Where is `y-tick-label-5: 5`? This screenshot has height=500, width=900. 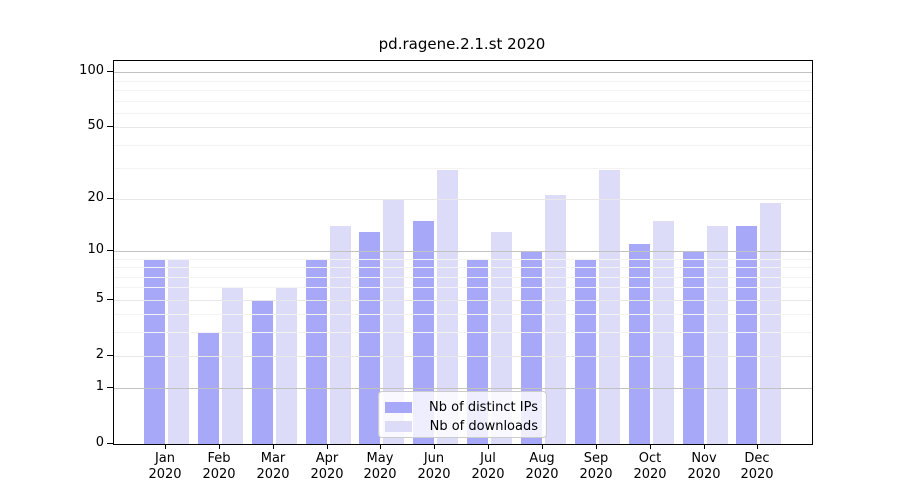 y-tick-label-5: 5 is located at coordinates (99, 298).